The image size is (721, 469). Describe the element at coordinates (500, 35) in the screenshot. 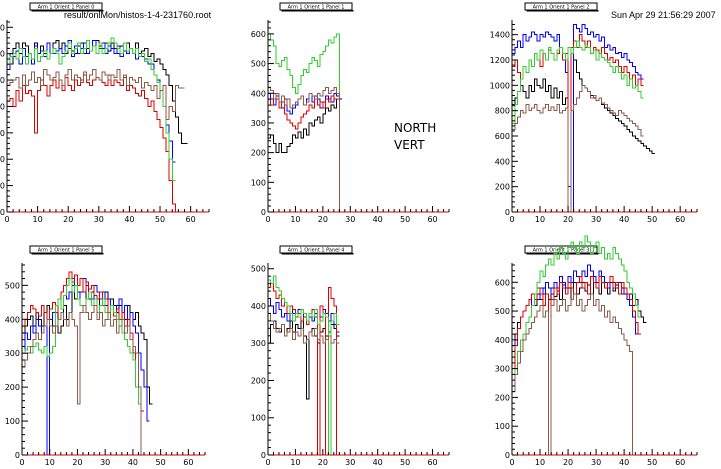

I see `y-tick-label: 1400` at that location.